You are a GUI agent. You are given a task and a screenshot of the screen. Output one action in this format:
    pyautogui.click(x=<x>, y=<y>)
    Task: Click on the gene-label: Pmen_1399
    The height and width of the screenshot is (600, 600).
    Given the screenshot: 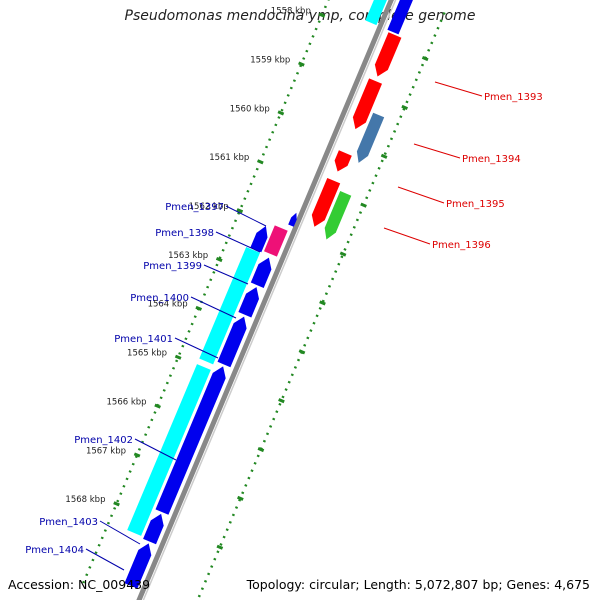 What is the action you would take?
    pyautogui.click(x=172, y=266)
    